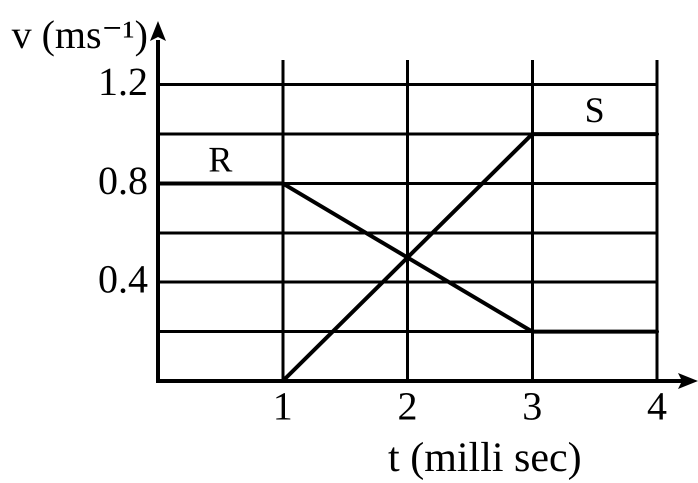  Describe the element at coordinates (123, 81) in the screenshot. I see `y-tick-label: 1.2` at that location.